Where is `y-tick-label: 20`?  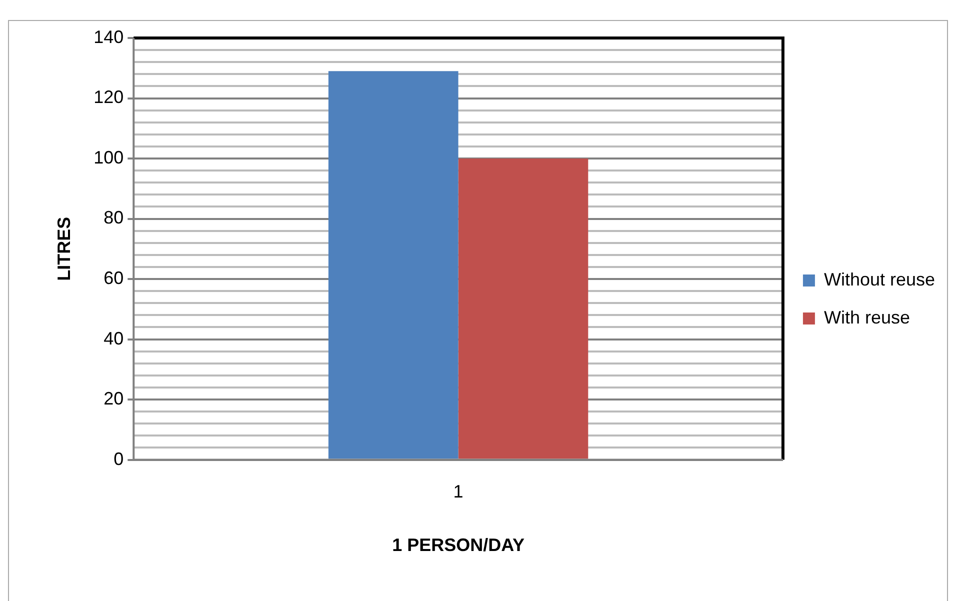
y-tick-label: 20 is located at coordinates (114, 398).